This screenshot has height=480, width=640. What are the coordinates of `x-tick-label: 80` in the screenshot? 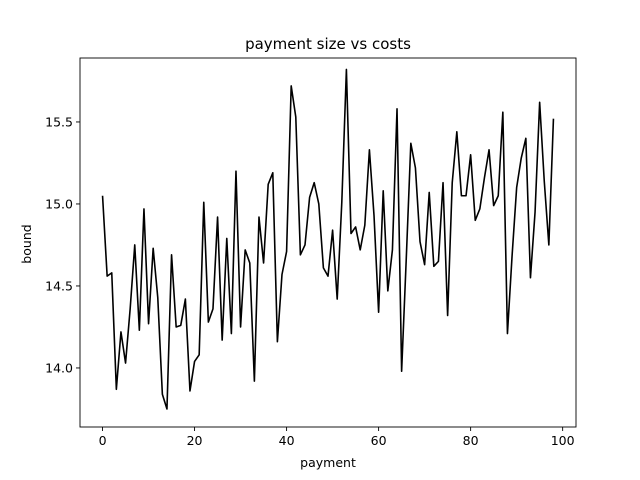 It's located at (471, 440).